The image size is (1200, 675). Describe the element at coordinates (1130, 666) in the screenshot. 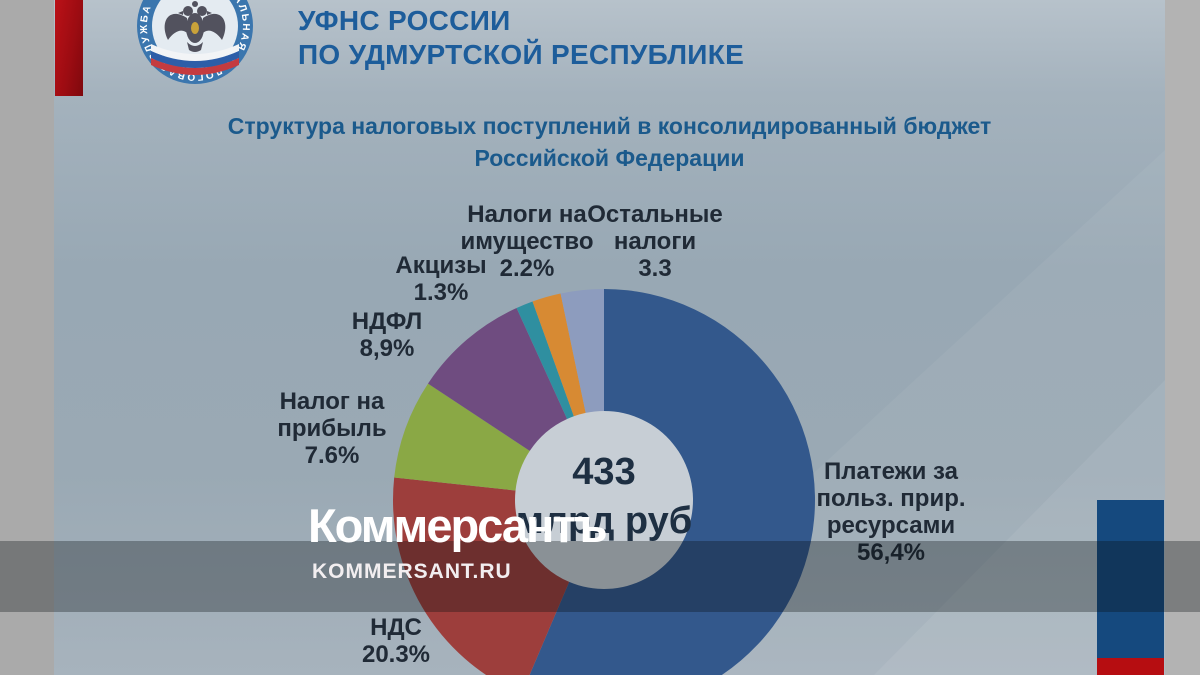

I see `bottom-right-red-block` at that location.